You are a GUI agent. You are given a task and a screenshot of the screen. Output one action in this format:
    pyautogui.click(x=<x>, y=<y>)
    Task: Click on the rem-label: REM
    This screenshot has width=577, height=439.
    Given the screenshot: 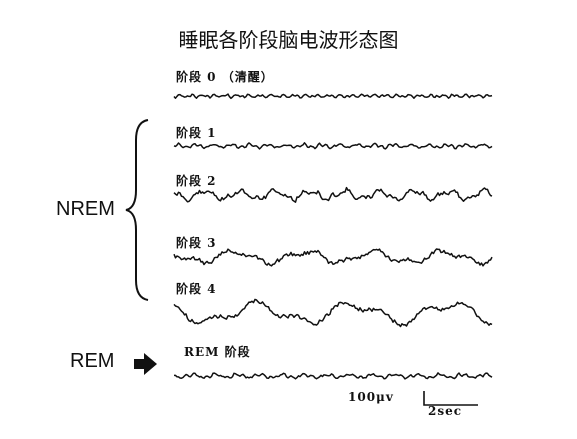 What is the action you would take?
    pyautogui.click(x=92, y=361)
    